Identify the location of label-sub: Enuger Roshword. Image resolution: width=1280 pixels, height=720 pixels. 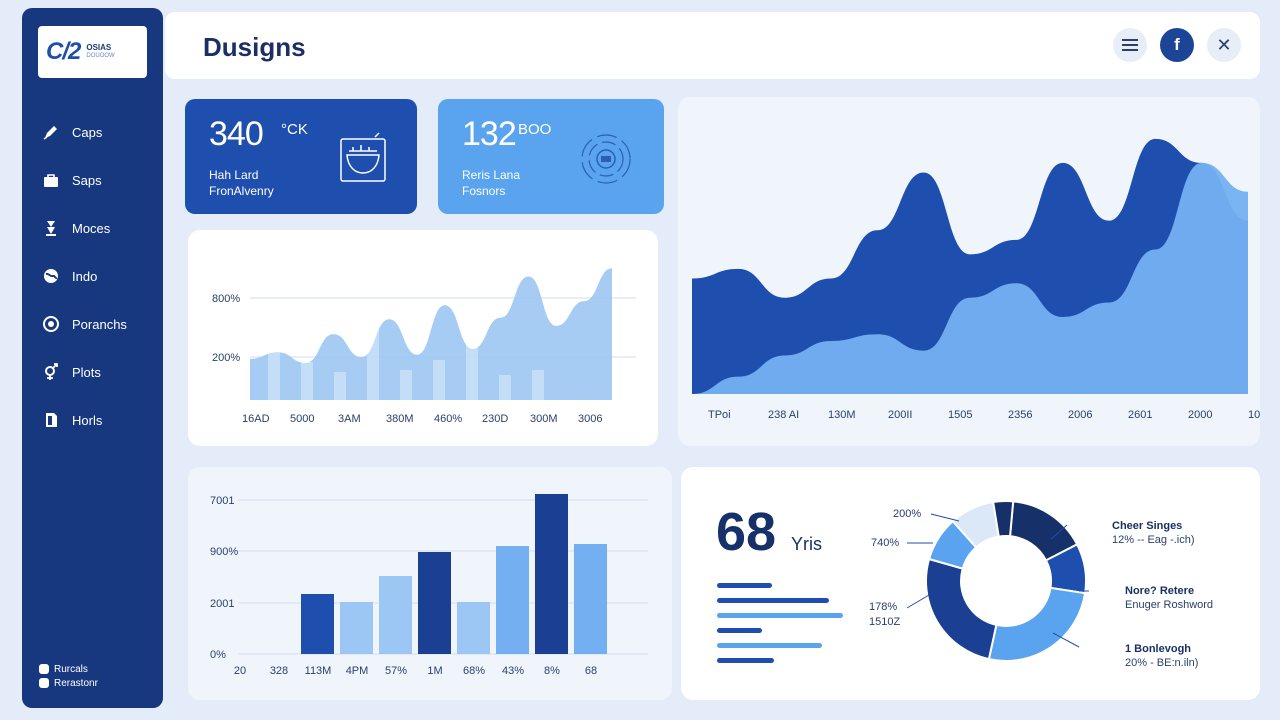
(1169, 605).